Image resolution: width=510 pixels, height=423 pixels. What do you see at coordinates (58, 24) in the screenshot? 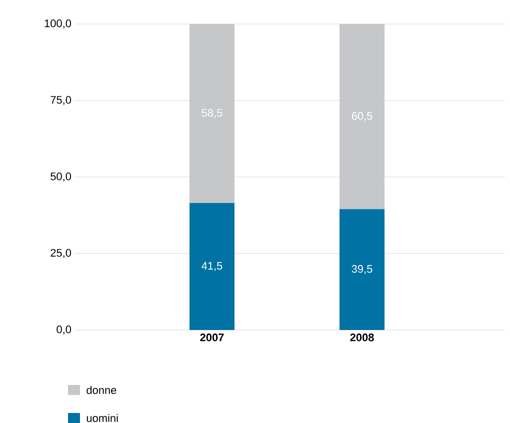
I see `y-tick-label: 100,0` at bounding box center [58, 24].